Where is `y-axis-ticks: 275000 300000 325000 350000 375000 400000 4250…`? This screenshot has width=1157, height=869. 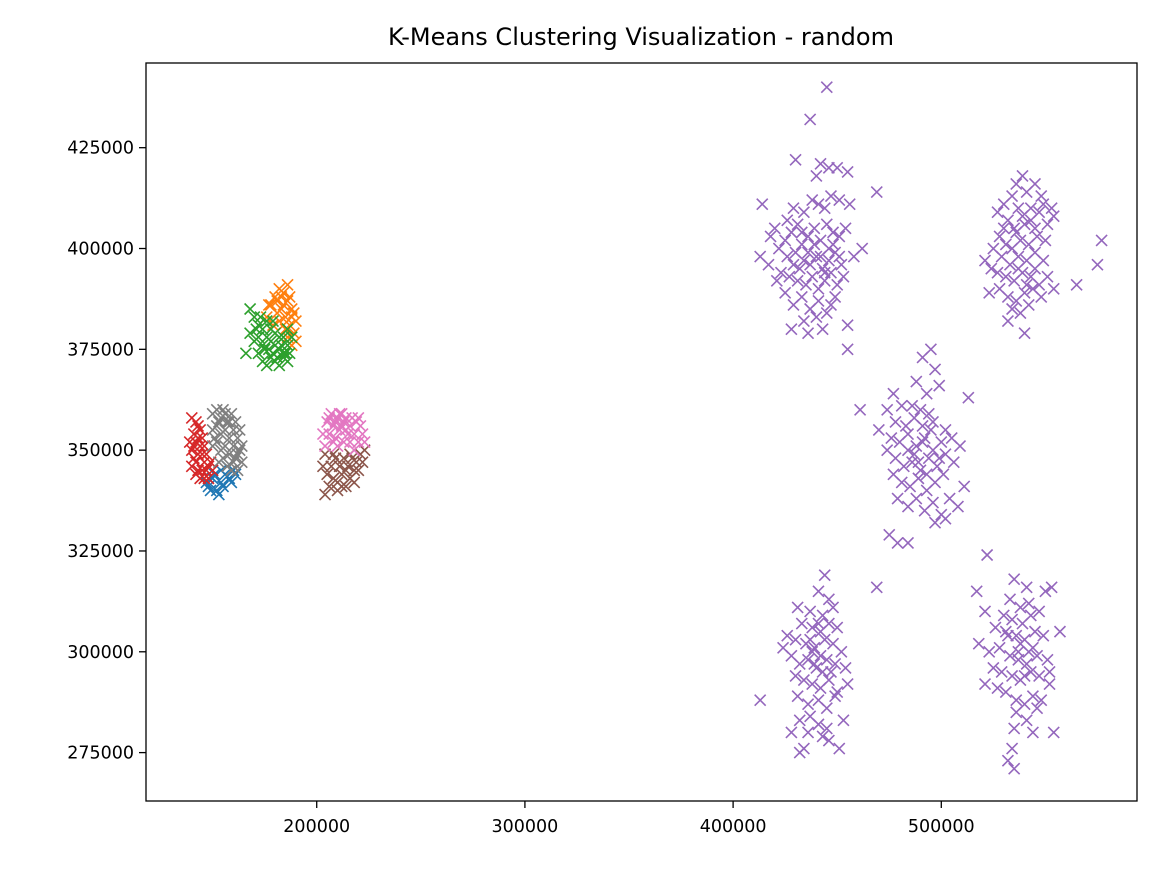
y-axis-ticks: 275000 300000 325000 350000 375000 400000 4250… is located at coordinates (106, 451).